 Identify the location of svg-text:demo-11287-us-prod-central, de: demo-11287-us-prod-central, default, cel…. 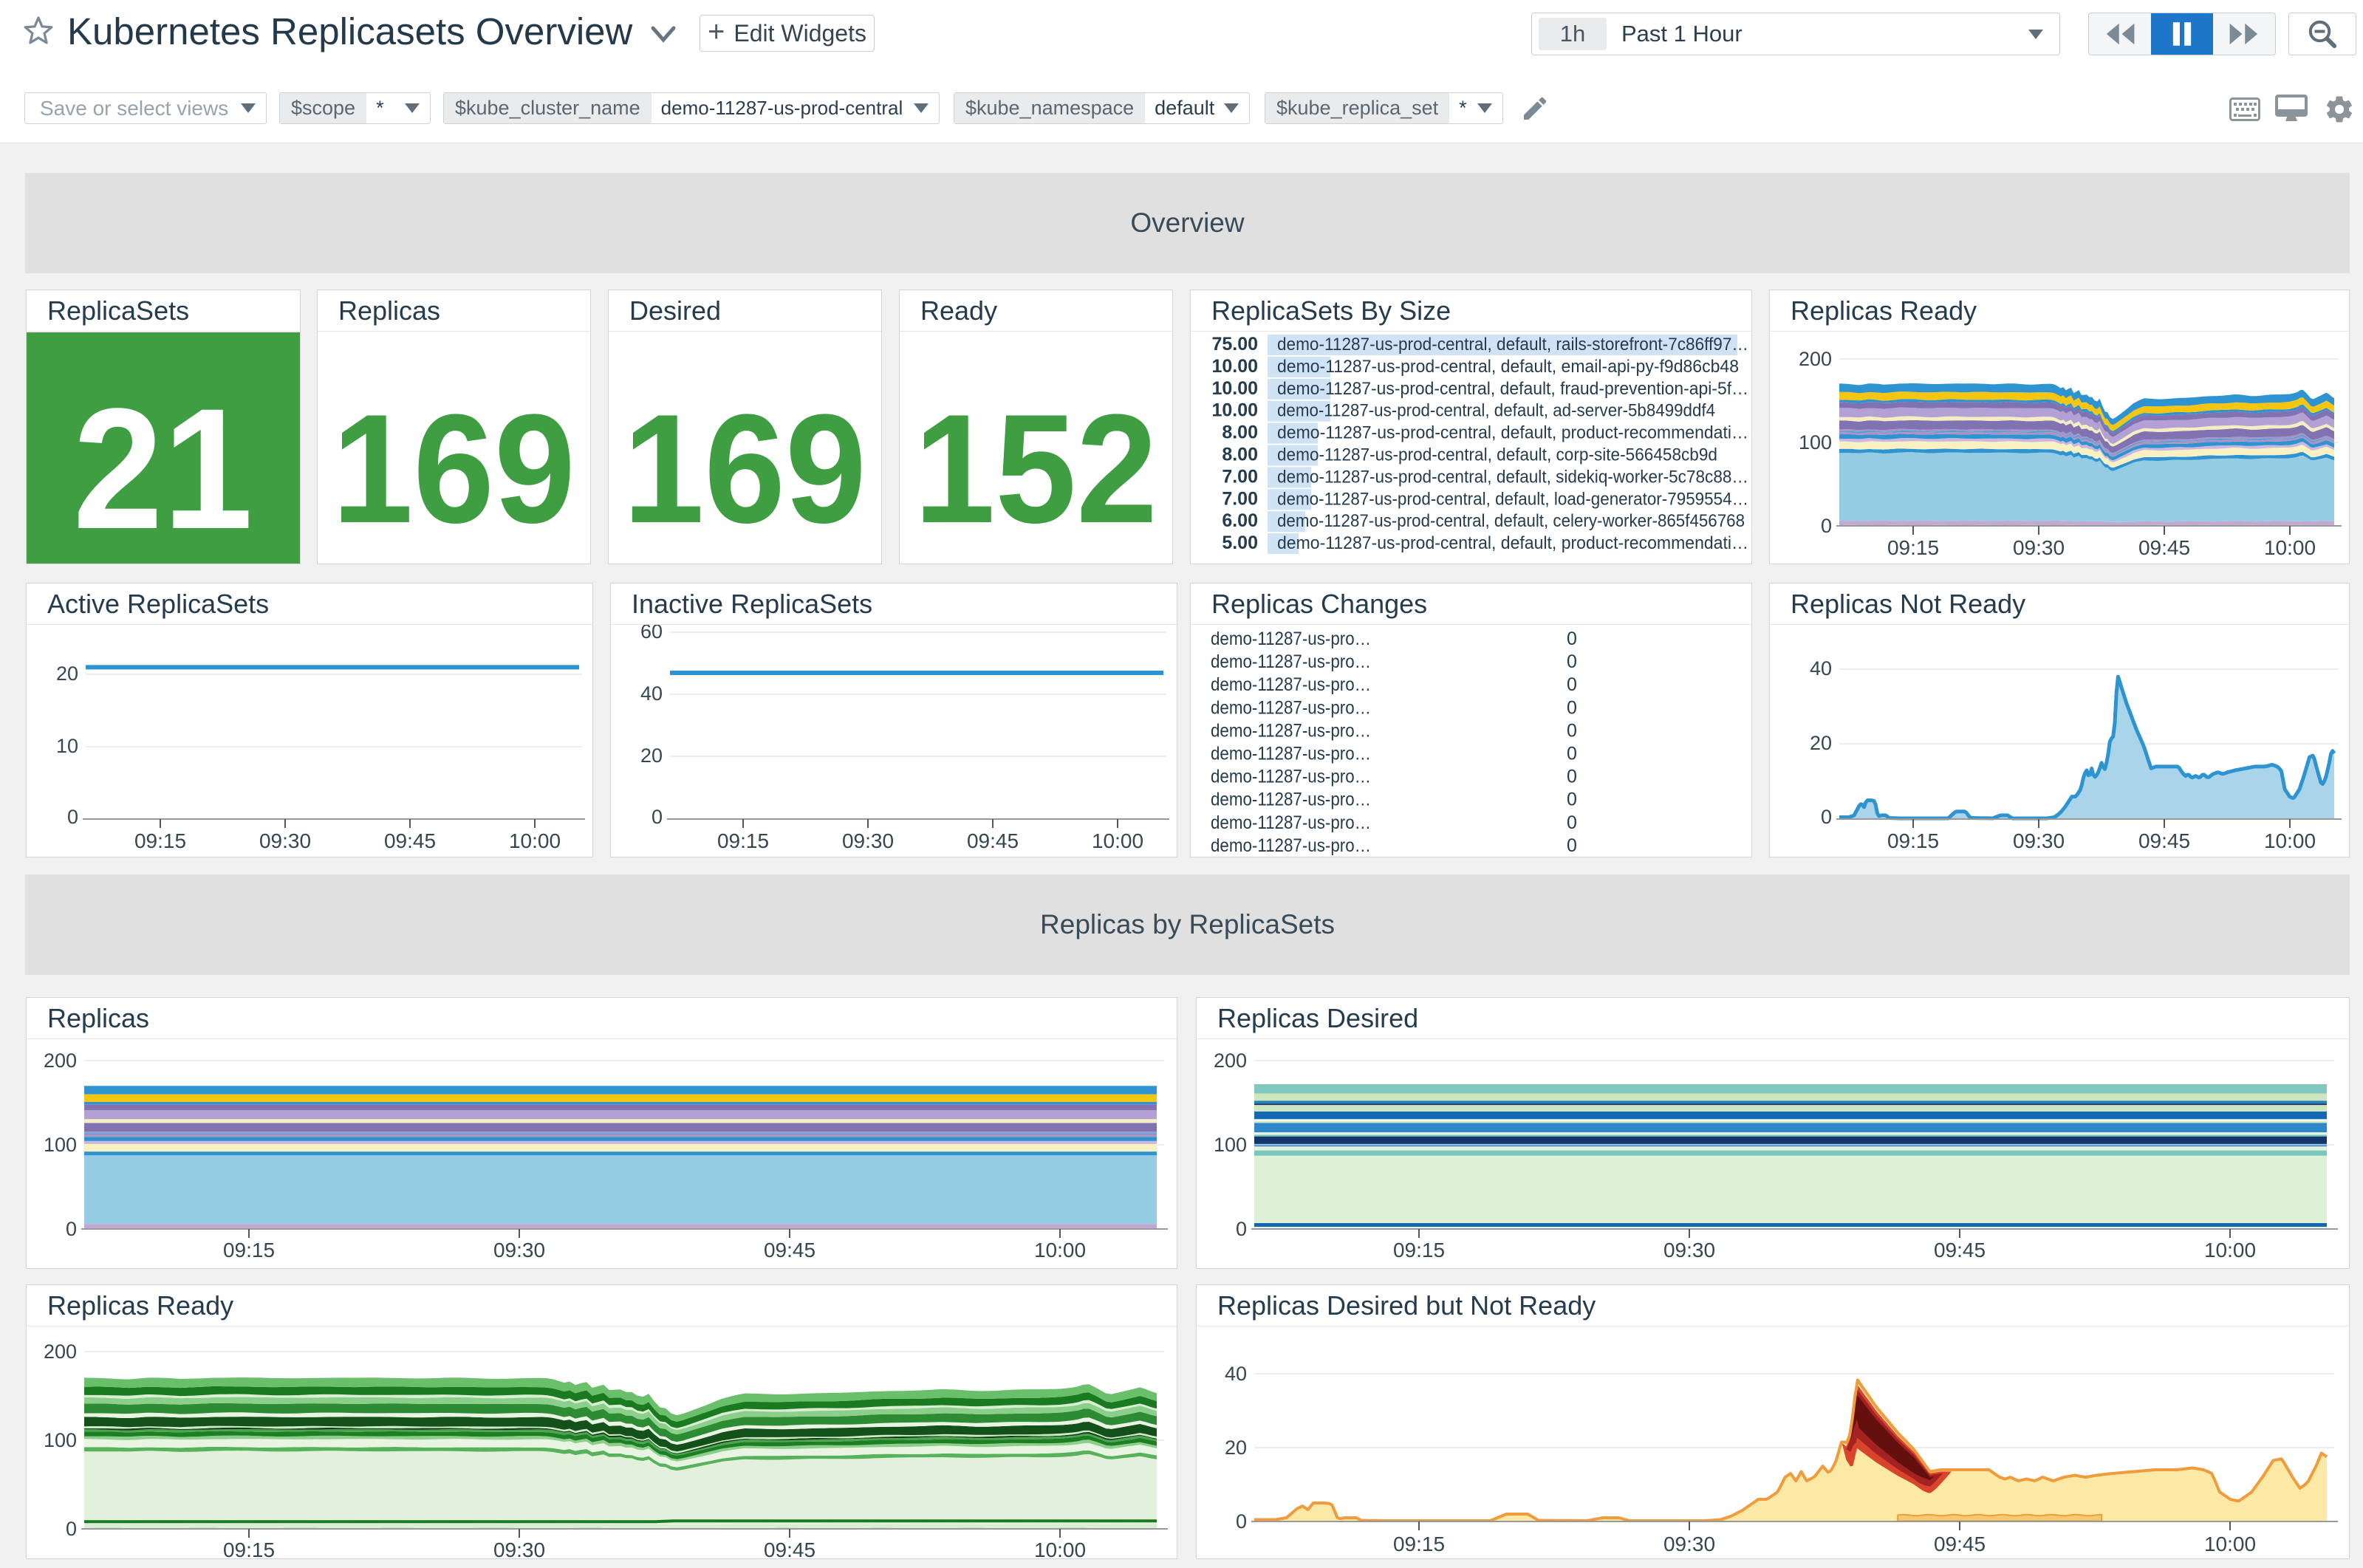
(1511, 521).